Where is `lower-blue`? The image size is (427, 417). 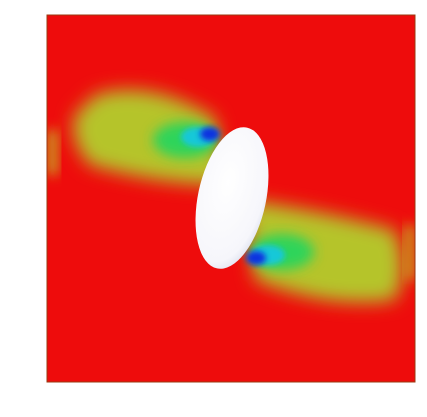 lower-blue is located at coordinates (256, 258).